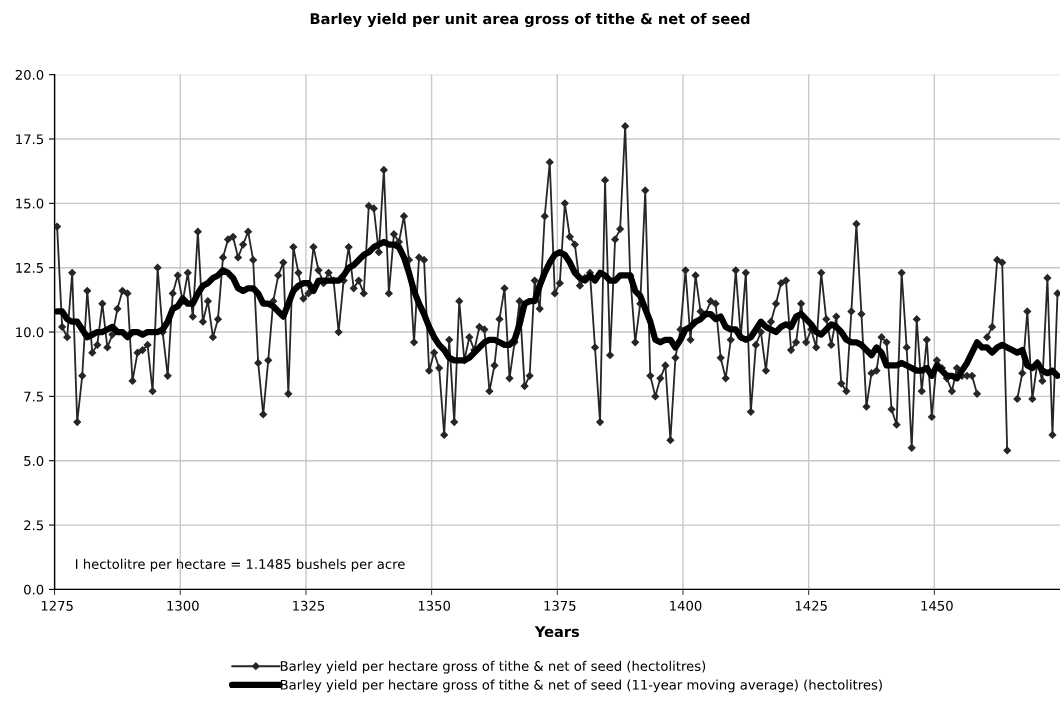 The width and height of the screenshot is (1060, 711). What do you see at coordinates (30, 139) in the screenshot?
I see `y-tick-label: 17.5` at bounding box center [30, 139].